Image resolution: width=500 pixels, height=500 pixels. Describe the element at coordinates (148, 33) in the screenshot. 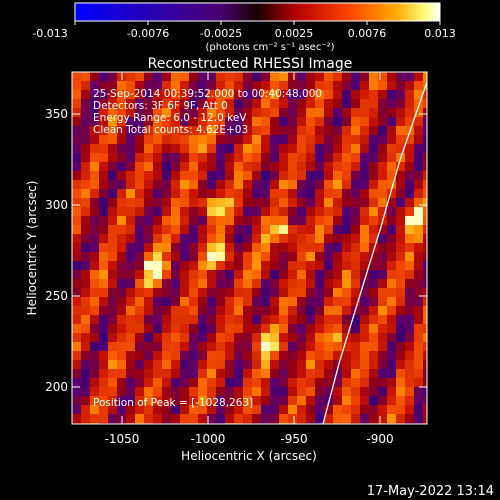

I see `colorbar-tick-label: -0.0076` at that location.